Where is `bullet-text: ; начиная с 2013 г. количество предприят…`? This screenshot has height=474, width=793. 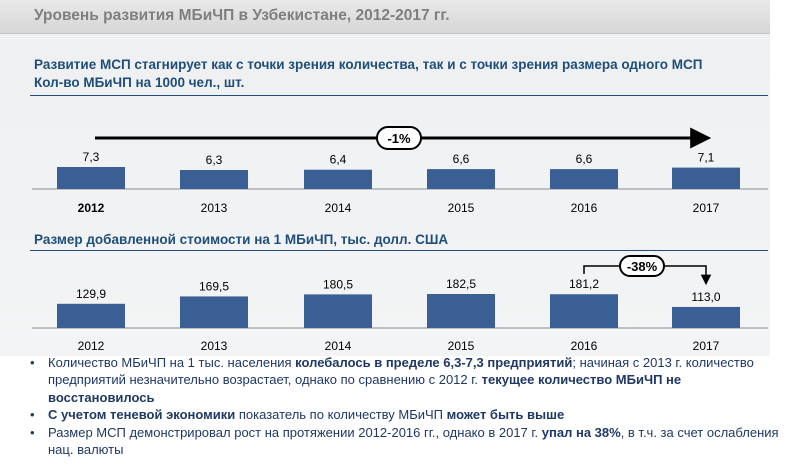
bullet-text: ; начиная с 2013 г. количество предприят… is located at coordinates (401, 371).